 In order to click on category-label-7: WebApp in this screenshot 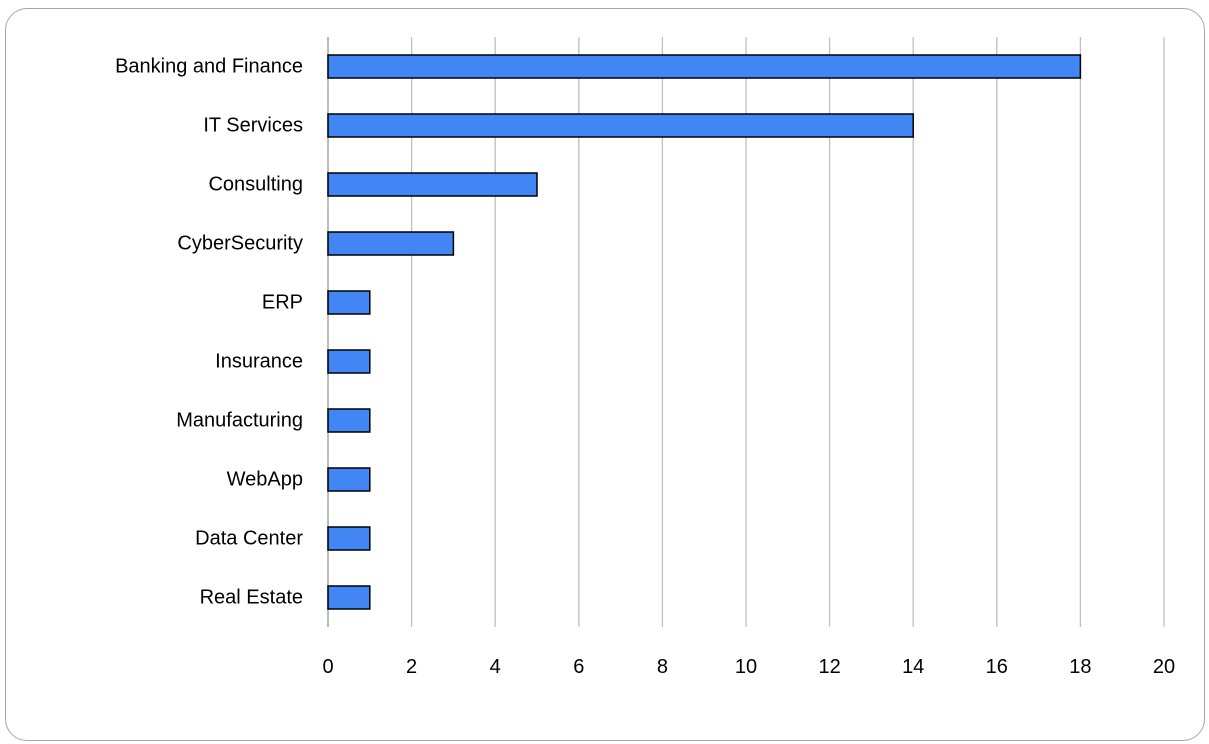, I will do `click(265, 480)`.